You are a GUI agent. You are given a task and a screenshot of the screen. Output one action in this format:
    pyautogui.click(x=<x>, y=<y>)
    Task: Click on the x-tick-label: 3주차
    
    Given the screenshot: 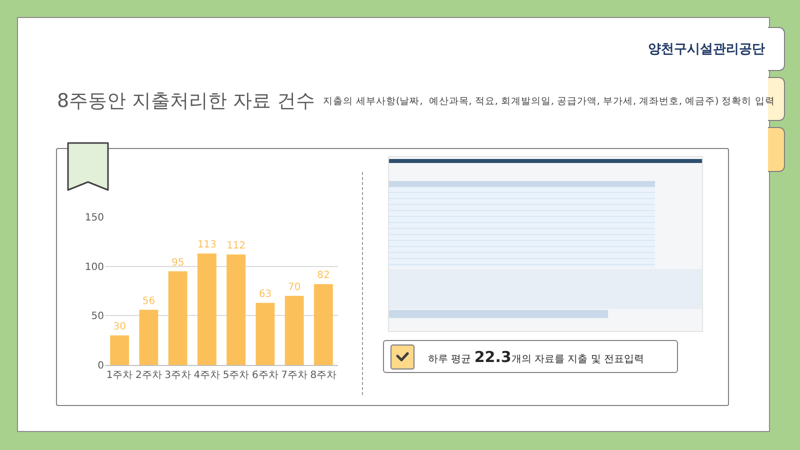 What is the action you would take?
    pyautogui.click(x=177, y=375)
    